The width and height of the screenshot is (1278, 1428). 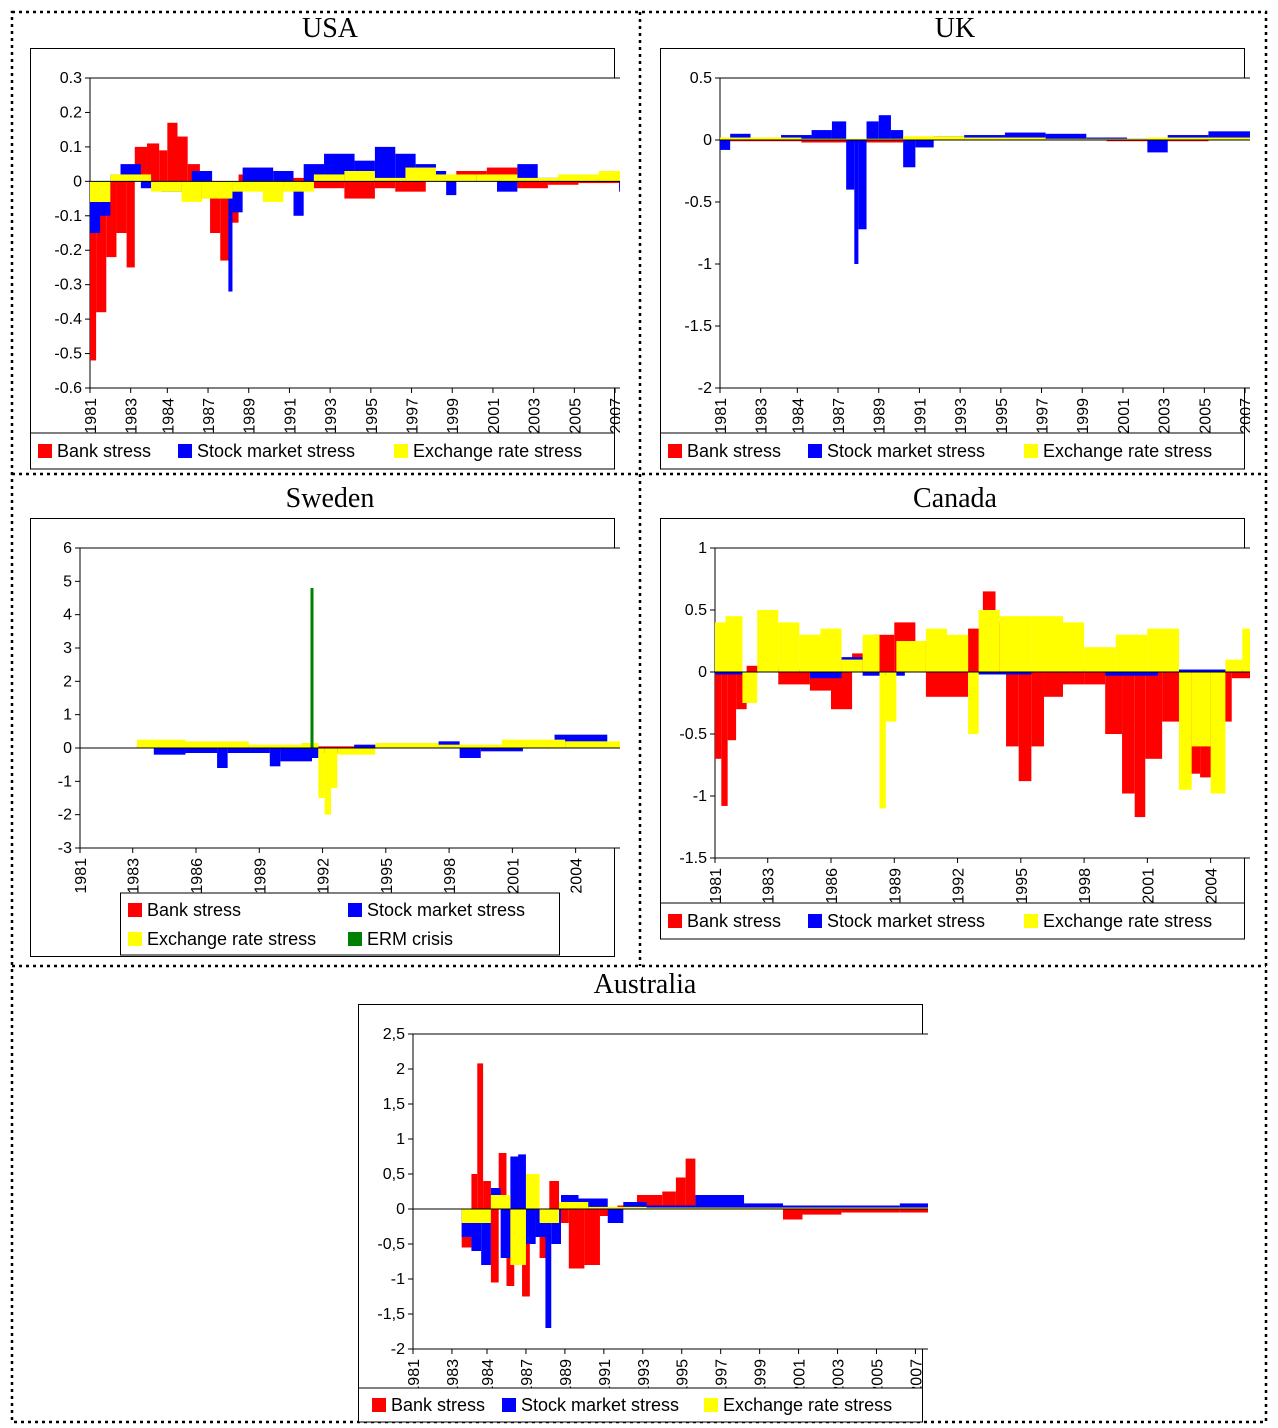 What do you see at coordinates (349, 698) in the screenshot?
I see `plot-area` at bounding box center [349, 698].